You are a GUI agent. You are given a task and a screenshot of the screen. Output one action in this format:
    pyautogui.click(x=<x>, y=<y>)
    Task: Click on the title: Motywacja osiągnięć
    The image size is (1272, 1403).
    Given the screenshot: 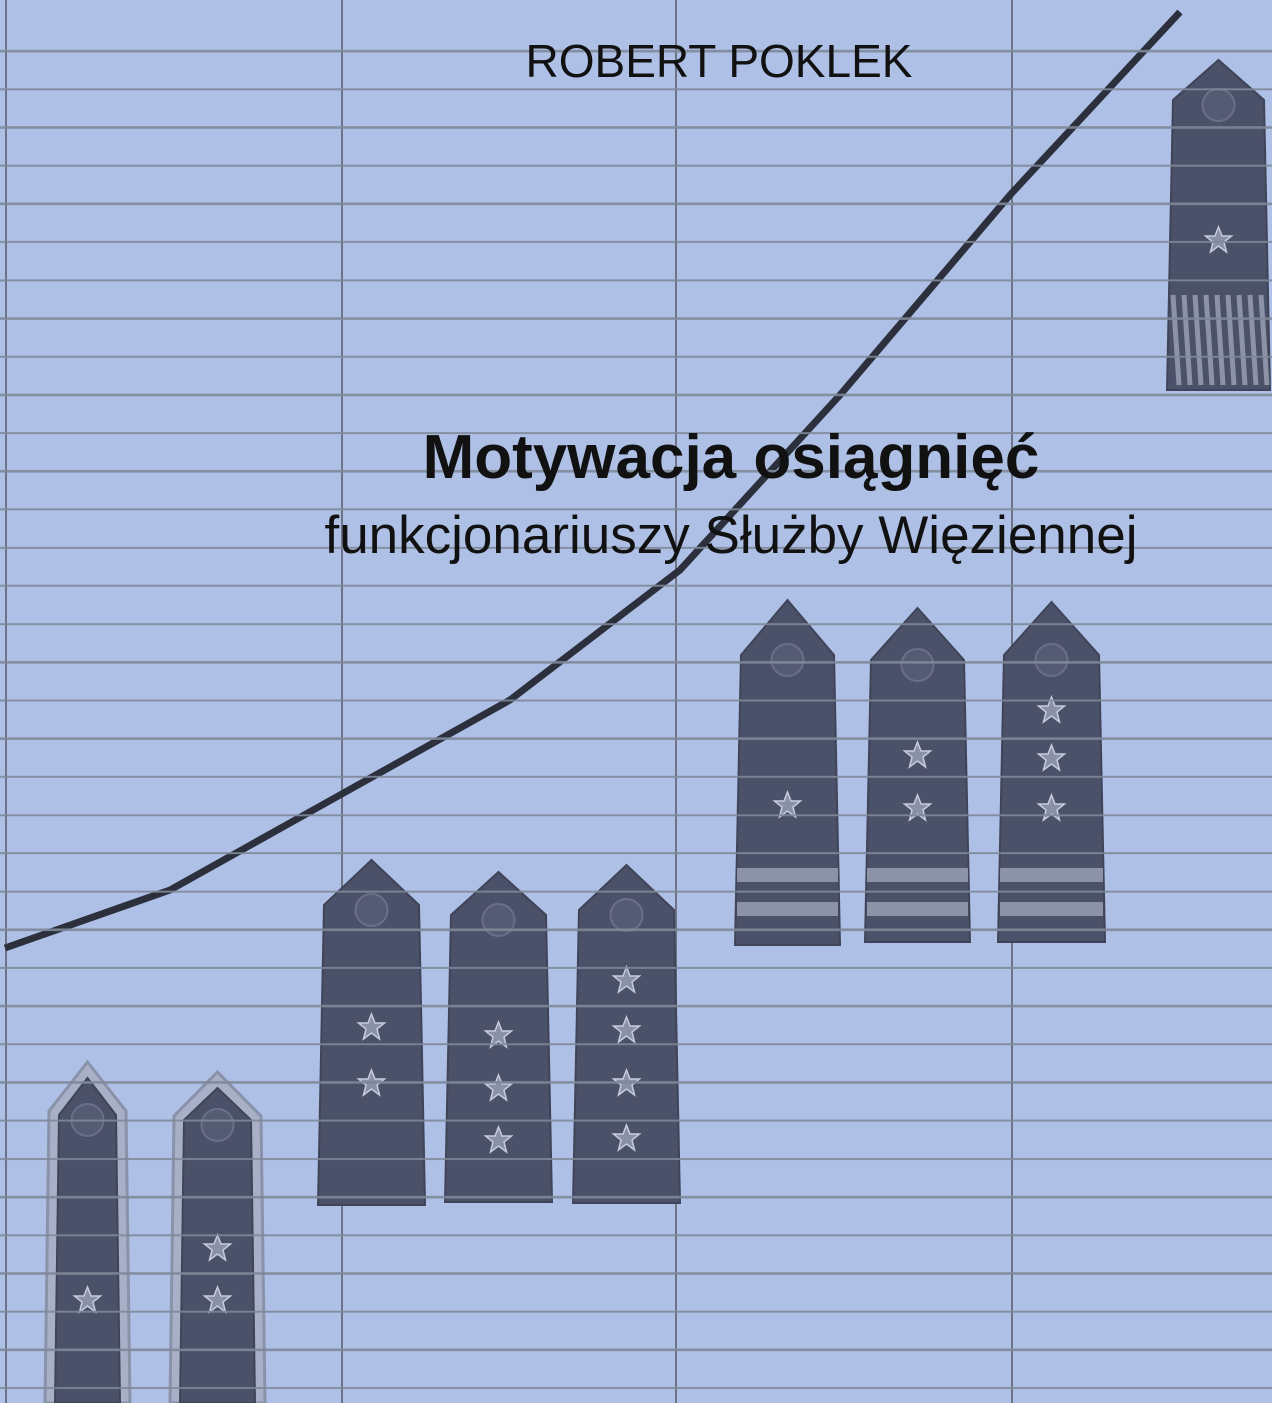 What is the action you would take?
    pyautogui.click(x=731, y=457)
    